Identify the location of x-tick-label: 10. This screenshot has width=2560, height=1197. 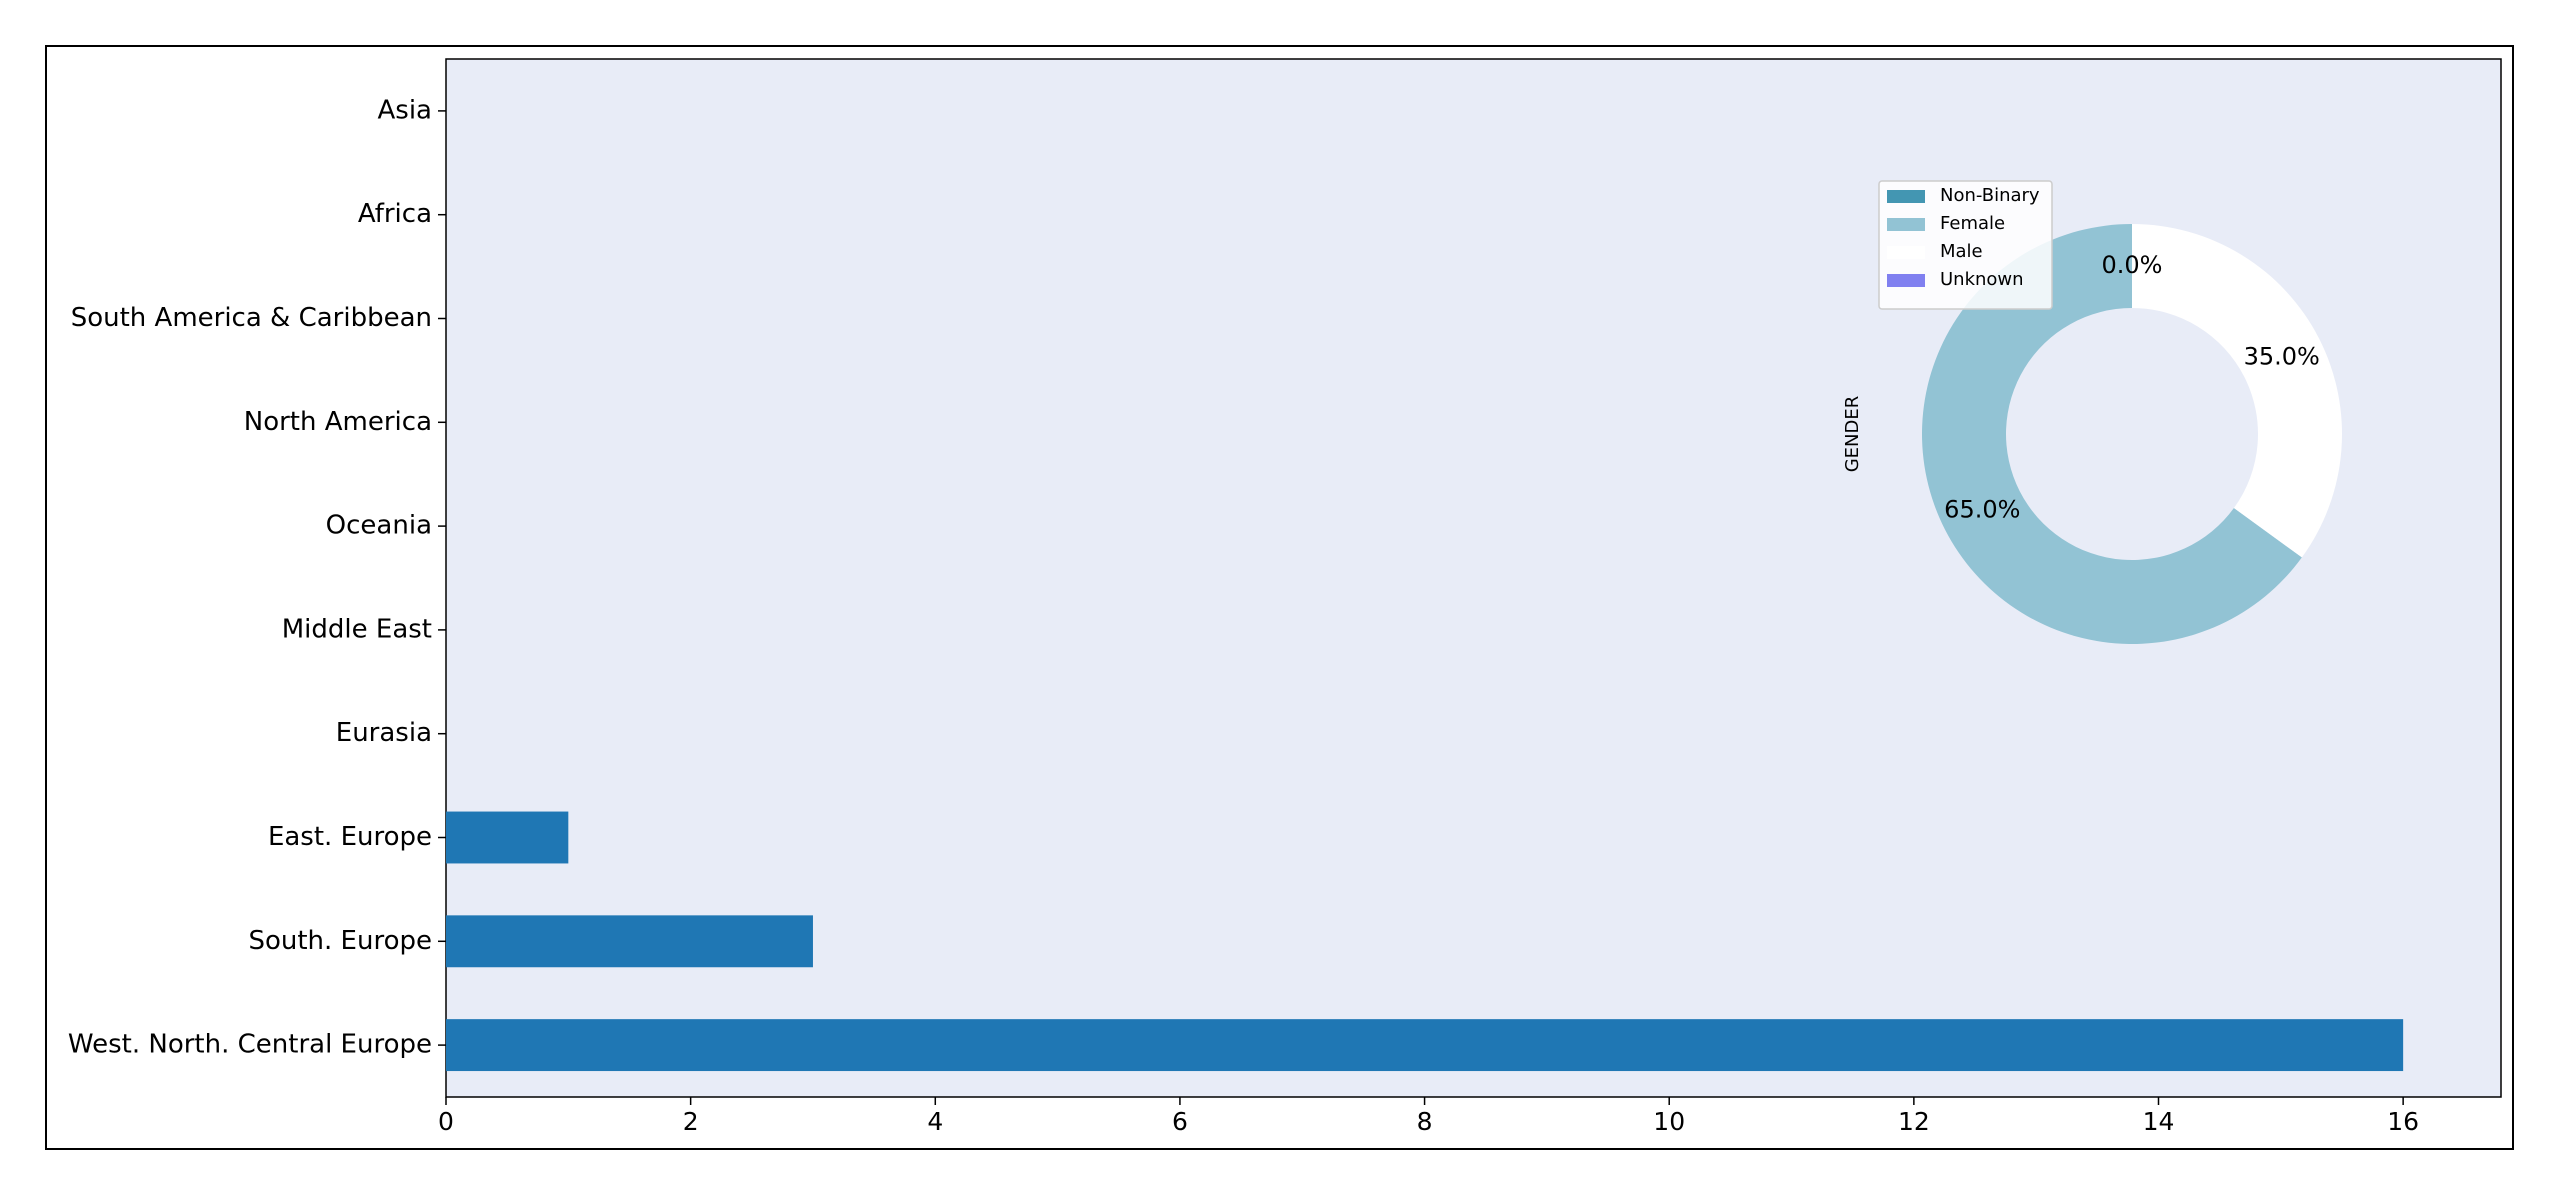
(1669, 1121).